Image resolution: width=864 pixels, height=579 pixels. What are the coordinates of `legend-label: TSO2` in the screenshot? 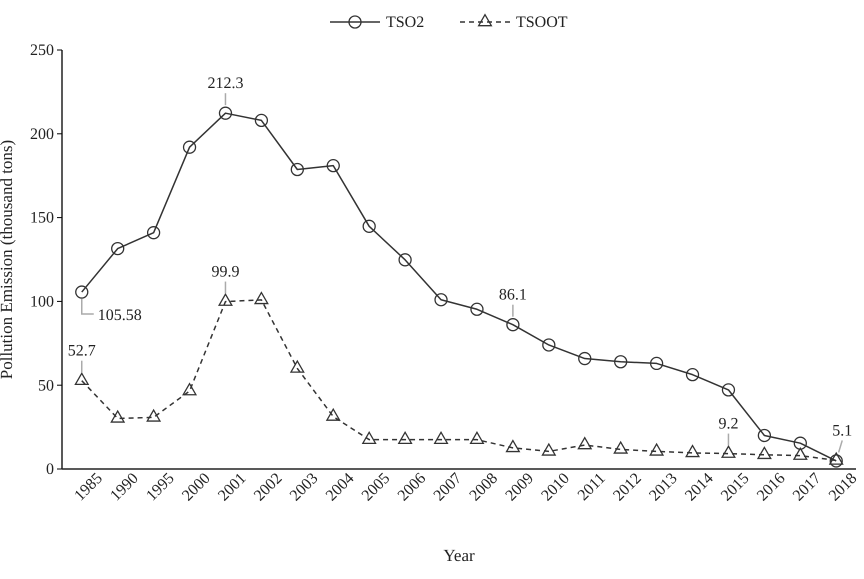 It's located at (405, 22).